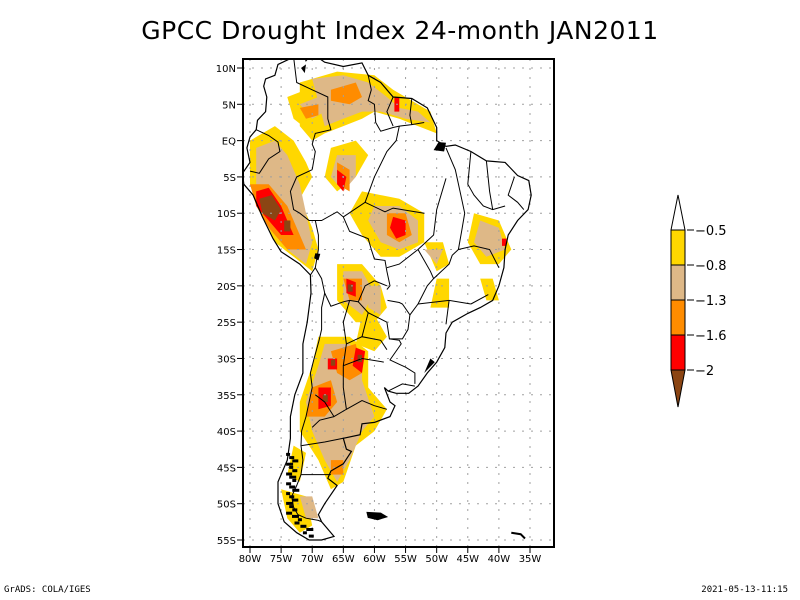  What do you see at coordinates (229, 305) in the screenshot?
I see `latitude-axis: 10N 5N EQ 5S 10S 15S 20S 25S 30S 35S 40S 45S 50S 55S` at bounding box center [229, 305].